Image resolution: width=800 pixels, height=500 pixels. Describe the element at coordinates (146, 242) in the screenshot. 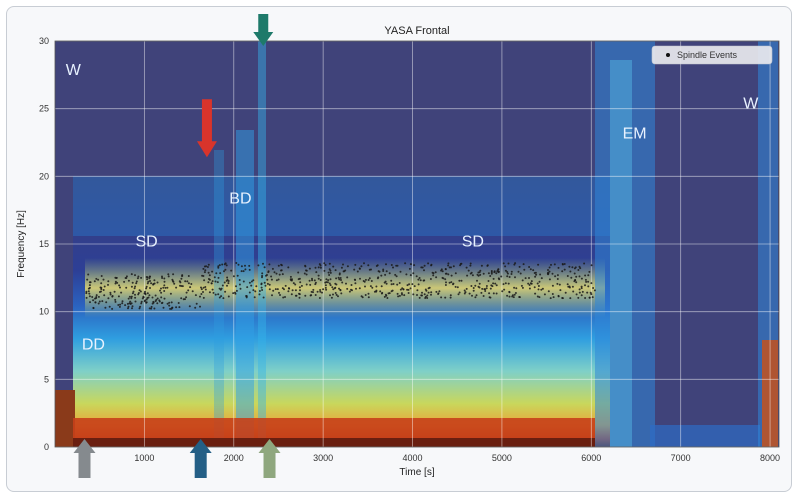

I see `stage-label-sd: SD` at that location.